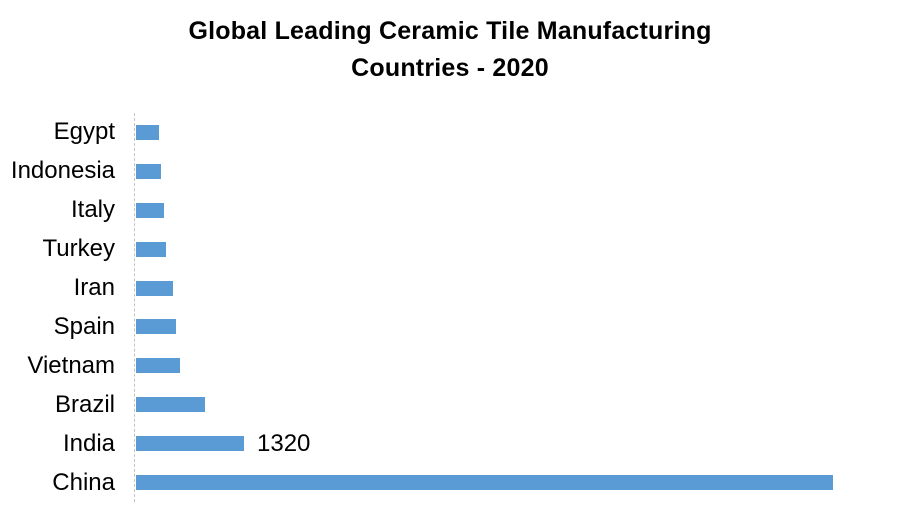 This screenshot has width=900, height=525. What do you see at coordinates (450, 327) in the screenshot?
I see `bar-row-spain: Spain` at bounding box center [450, 327].